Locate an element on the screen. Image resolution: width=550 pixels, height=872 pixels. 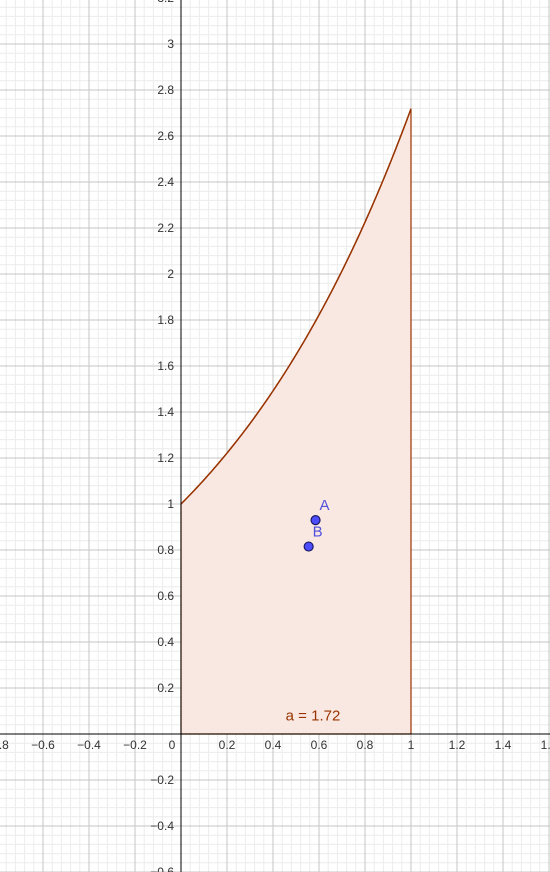
y-tick-label: 2.4 is located at coordinates (165, 182).